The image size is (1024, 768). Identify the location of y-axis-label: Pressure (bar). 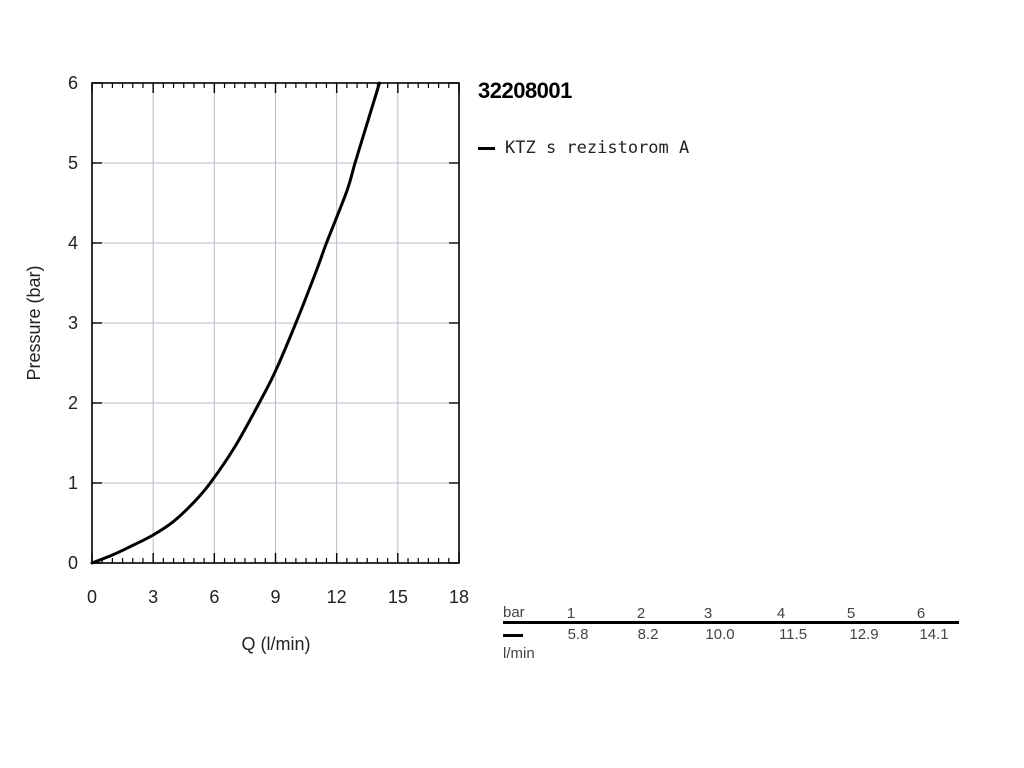
(34, 322).